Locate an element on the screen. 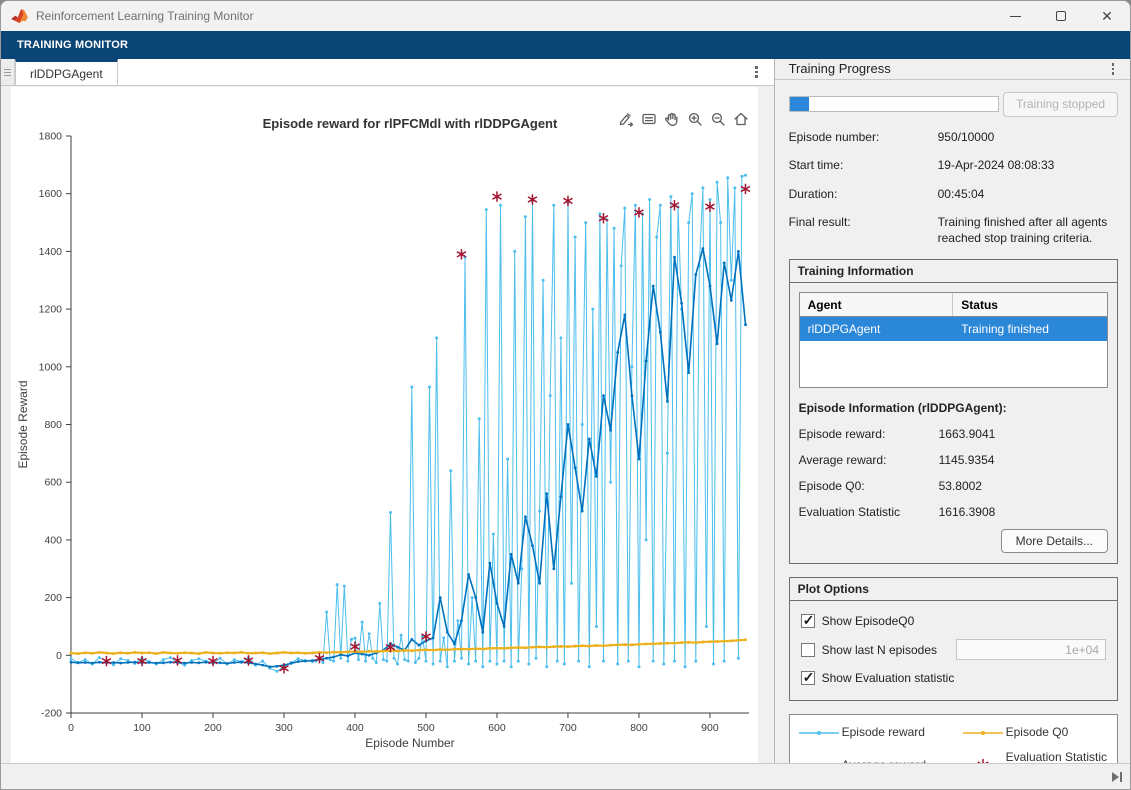 The image size is (1131, 790). matlab-logo-icon is located at coordinates (19, 15).